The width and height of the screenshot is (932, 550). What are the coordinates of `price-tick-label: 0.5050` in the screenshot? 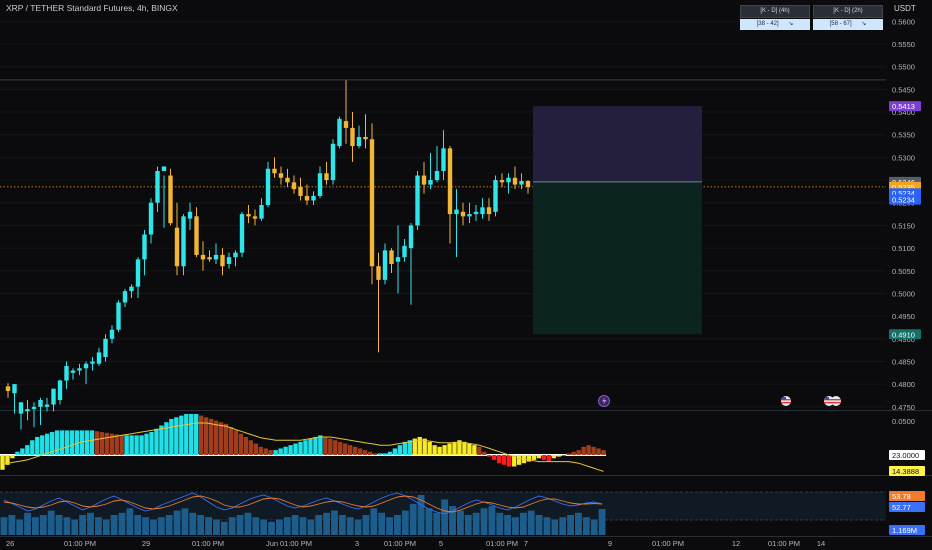 It's located at (903, 271).